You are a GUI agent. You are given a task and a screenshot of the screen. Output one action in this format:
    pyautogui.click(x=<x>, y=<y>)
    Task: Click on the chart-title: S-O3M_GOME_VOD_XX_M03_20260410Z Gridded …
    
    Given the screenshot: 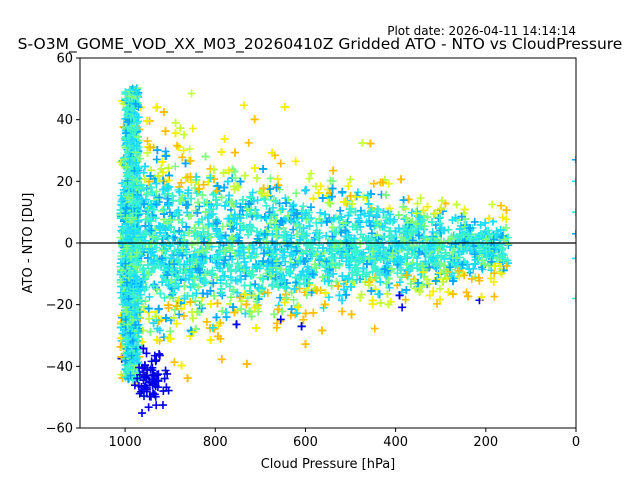 What is the action you would take?
    pyautogui.click(x=320, y=44)
    